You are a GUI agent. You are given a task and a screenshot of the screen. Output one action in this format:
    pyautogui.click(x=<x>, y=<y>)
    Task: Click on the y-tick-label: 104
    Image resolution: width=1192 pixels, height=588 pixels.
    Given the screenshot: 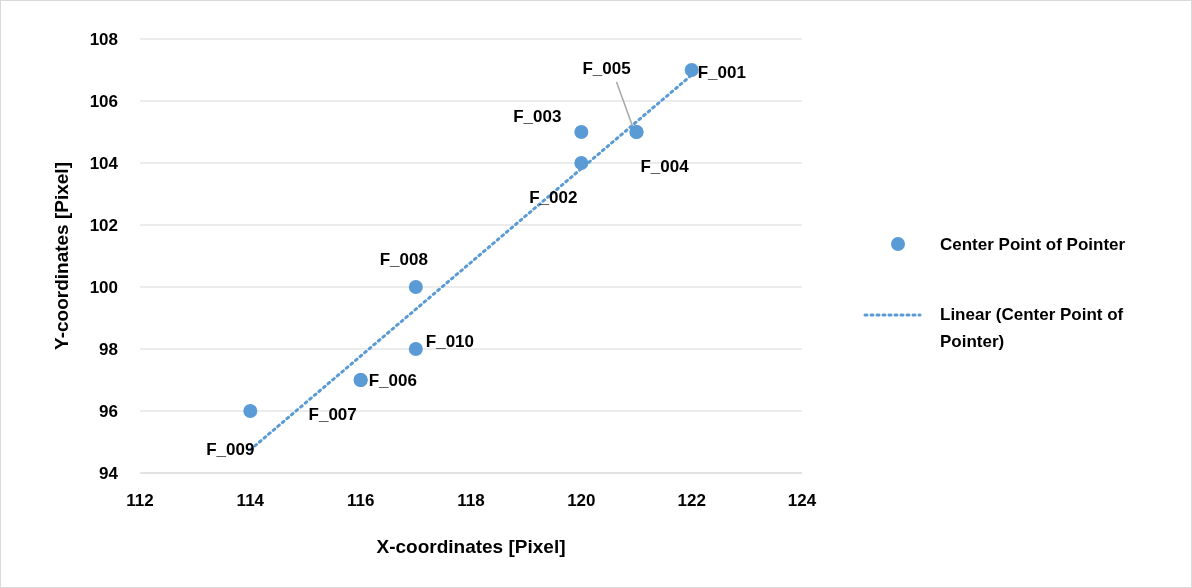 What is the action you would take?
    pyautogui.click(x=104, y=163)
    